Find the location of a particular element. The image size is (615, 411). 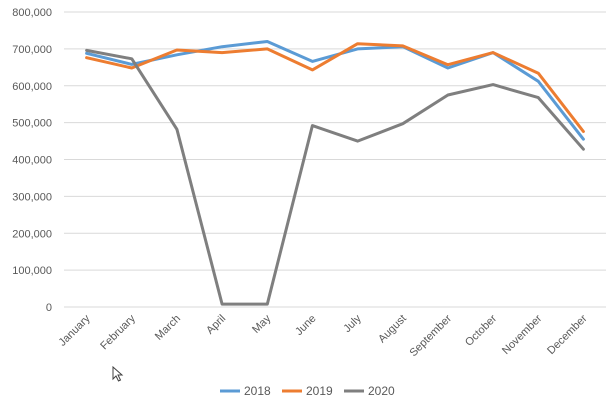

mouse-pointer-icon is located at coordinates (118, 374).